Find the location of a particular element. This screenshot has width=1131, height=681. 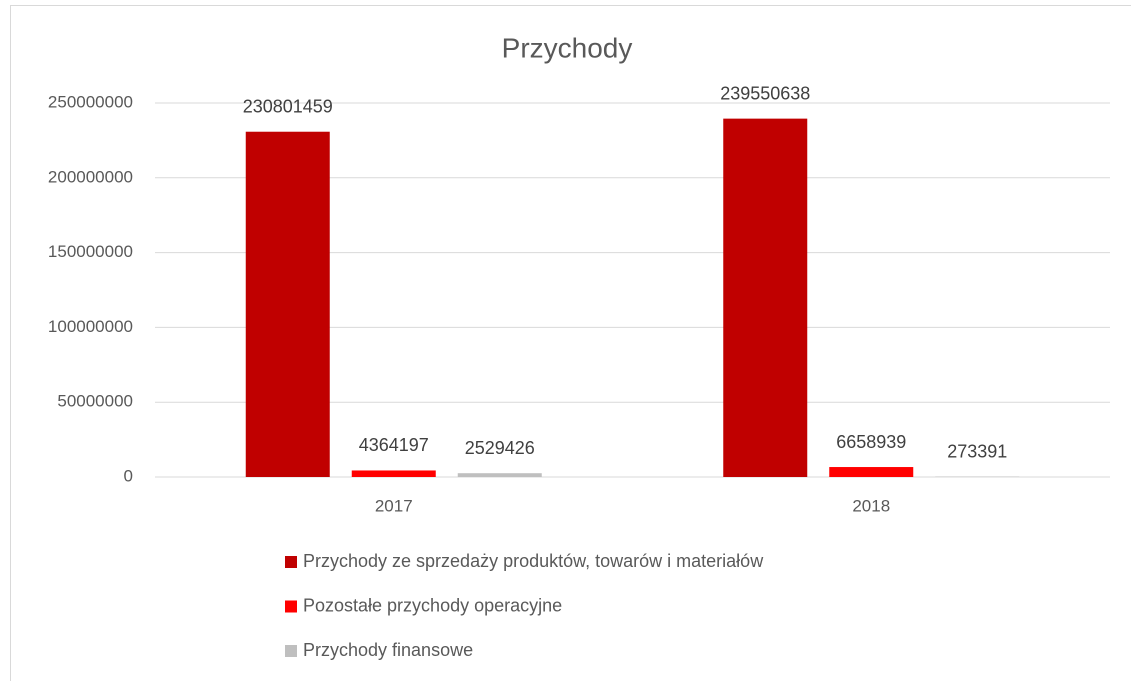

y-tick-label: 100000000 is located at coordinates (90, 326).